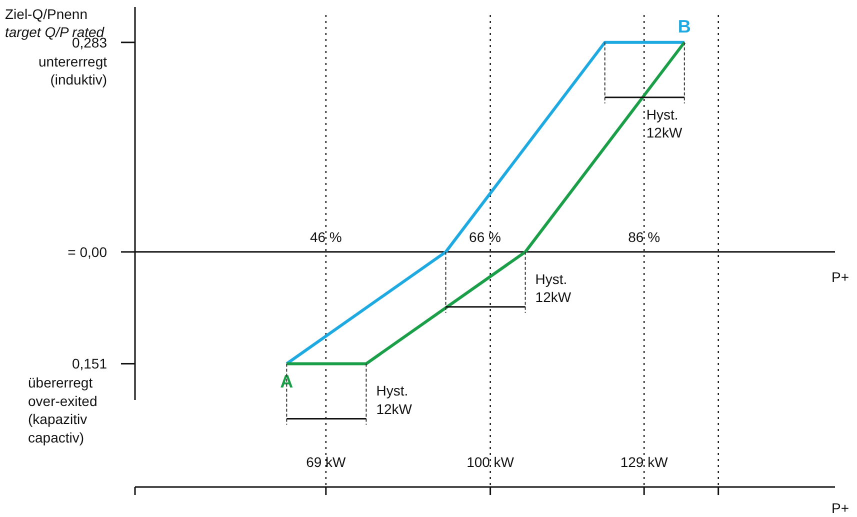 This screenshot has width=857, height=517. Describe the element at coordinates (88, 252) in the screenshot. I see `y-tick-label: = 0,00` at that location.